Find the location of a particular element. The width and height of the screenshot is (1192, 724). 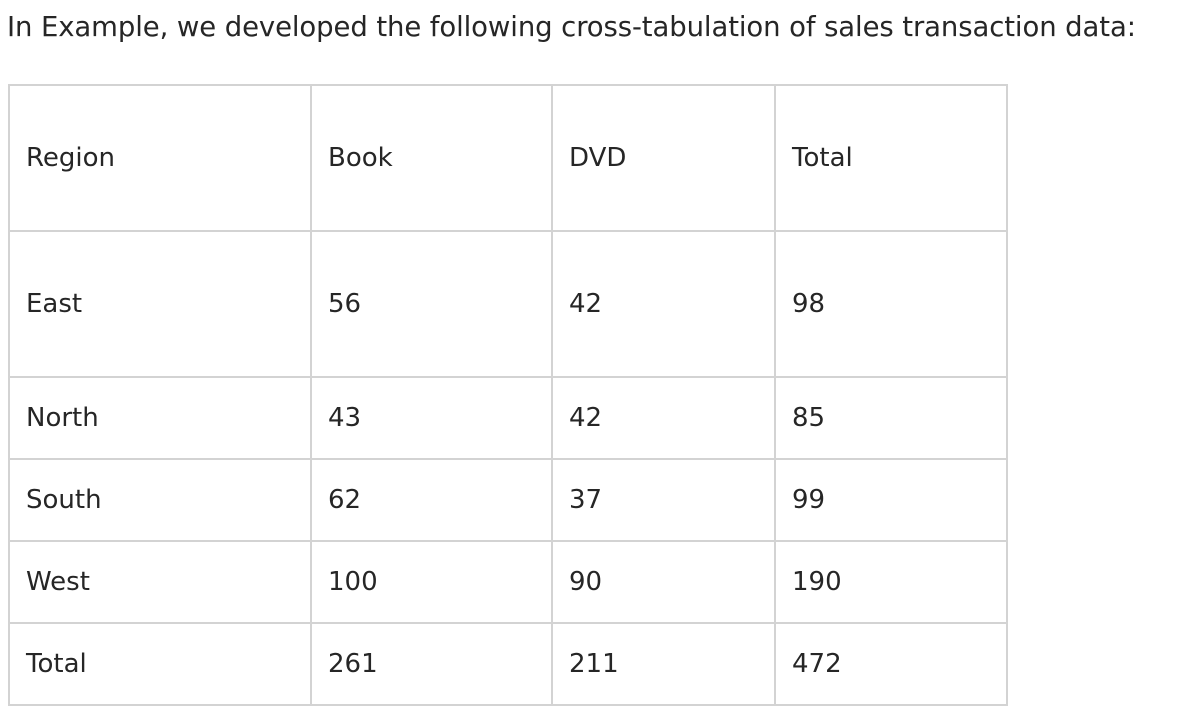

book-cell: 100 is located at coordinates (431, 582).